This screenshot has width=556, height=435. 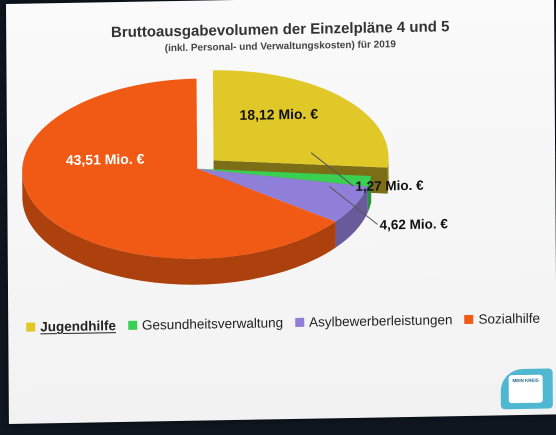 What do you see at coordinates (525, 380) in the screenshot?
I see `logo-text: MEIN KREIS` at bounding box center [525, 380].